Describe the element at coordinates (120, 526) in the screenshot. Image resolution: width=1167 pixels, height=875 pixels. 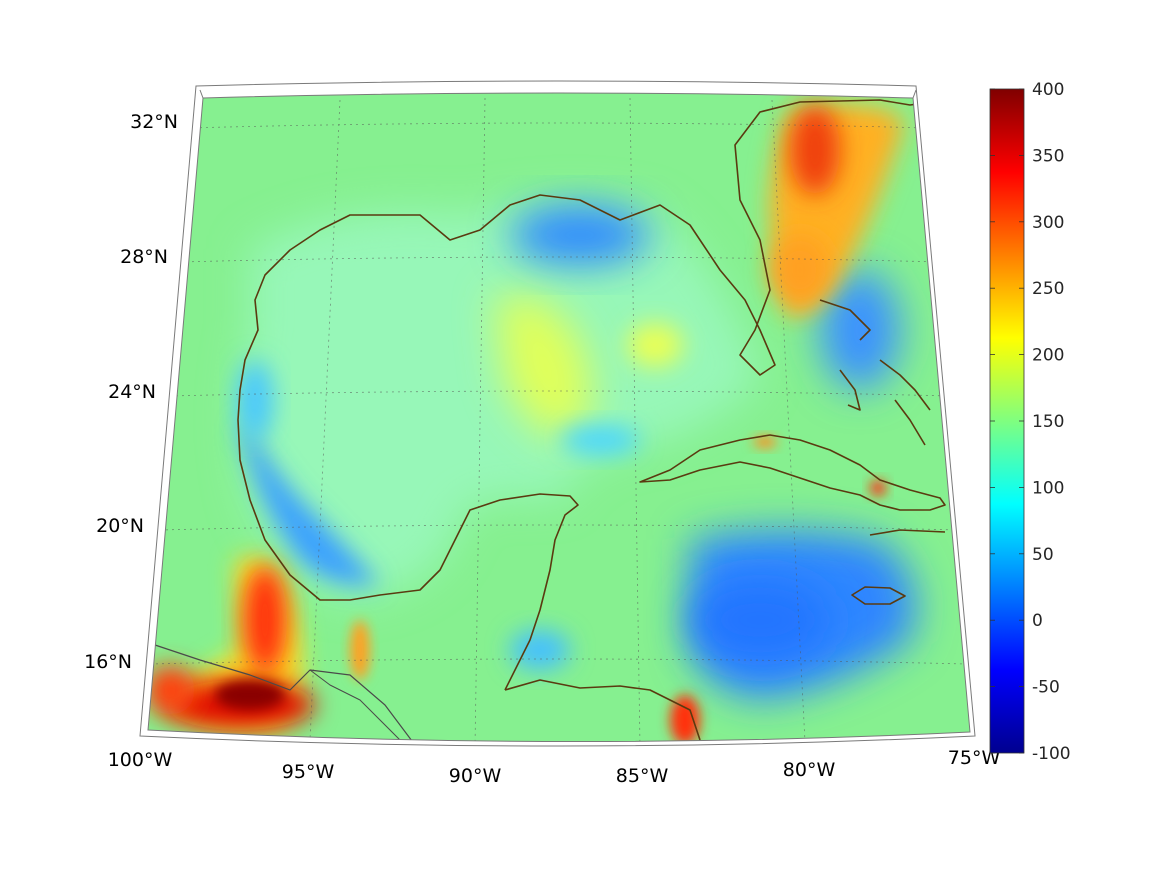
I see `lat-label-20: 20°N` at that location.